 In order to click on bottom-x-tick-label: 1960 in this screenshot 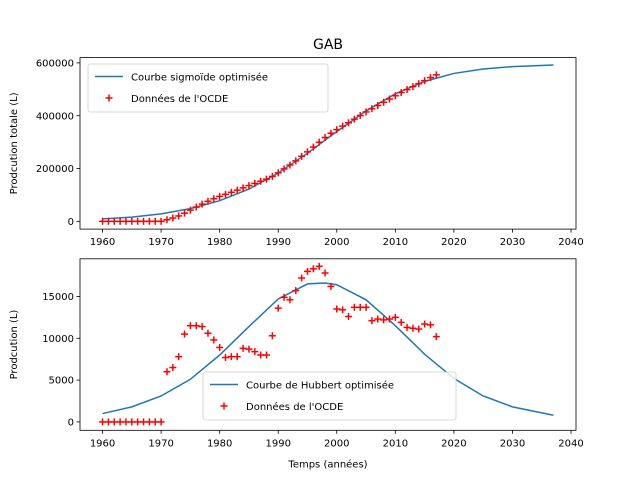, I will do `click(102, 443)`.